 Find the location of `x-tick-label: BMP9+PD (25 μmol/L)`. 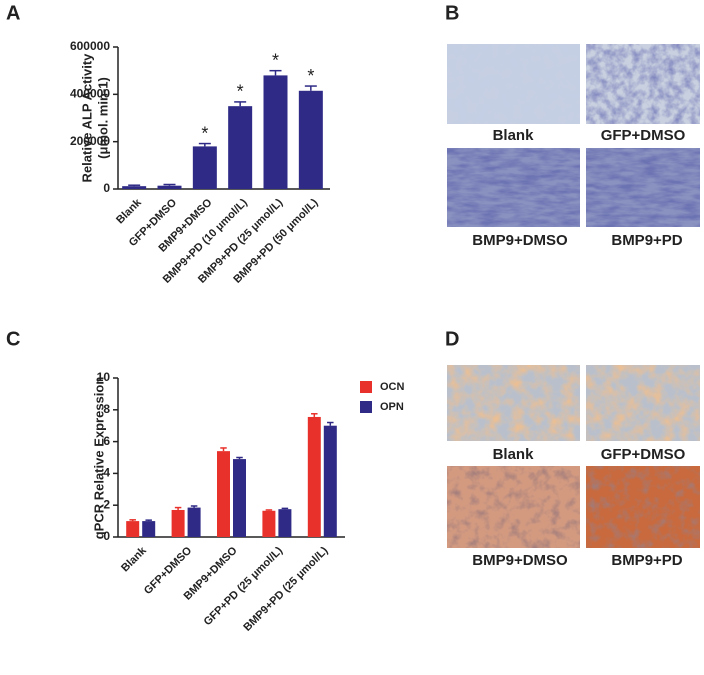

x-tick-label: BMP9+PD (25 μmol/L) is located at coordinates (285, 588).